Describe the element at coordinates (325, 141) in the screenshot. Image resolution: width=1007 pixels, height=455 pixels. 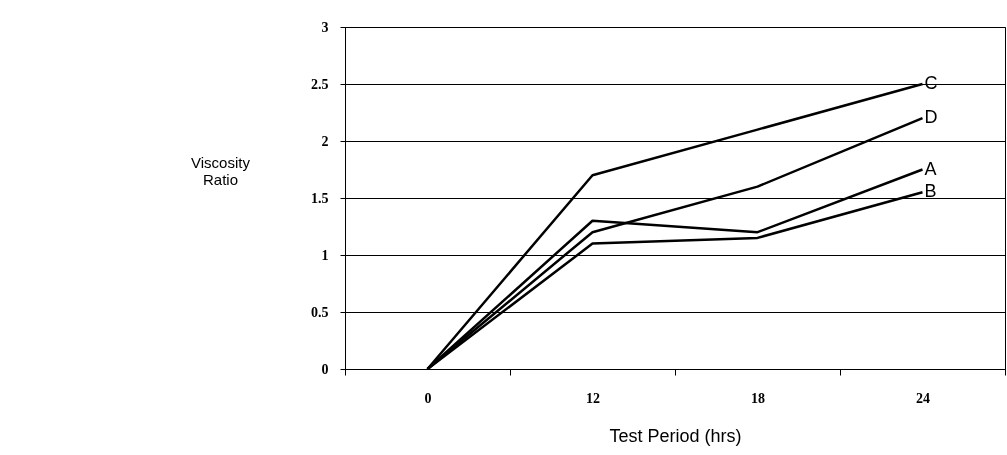
I see `y-tick-label: 2` at that location.